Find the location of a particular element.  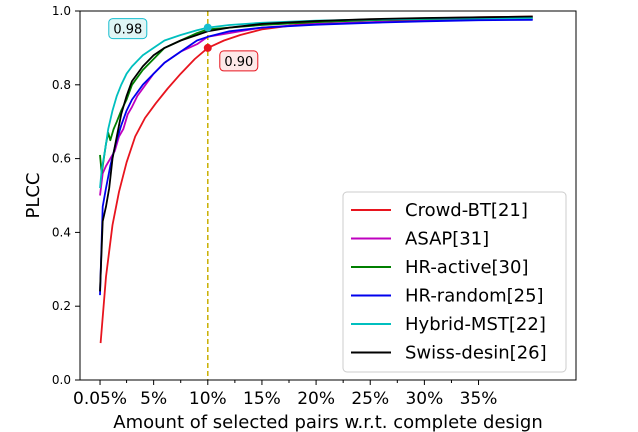

y-axis-label: PLCC is located at coordinates (33, 195).